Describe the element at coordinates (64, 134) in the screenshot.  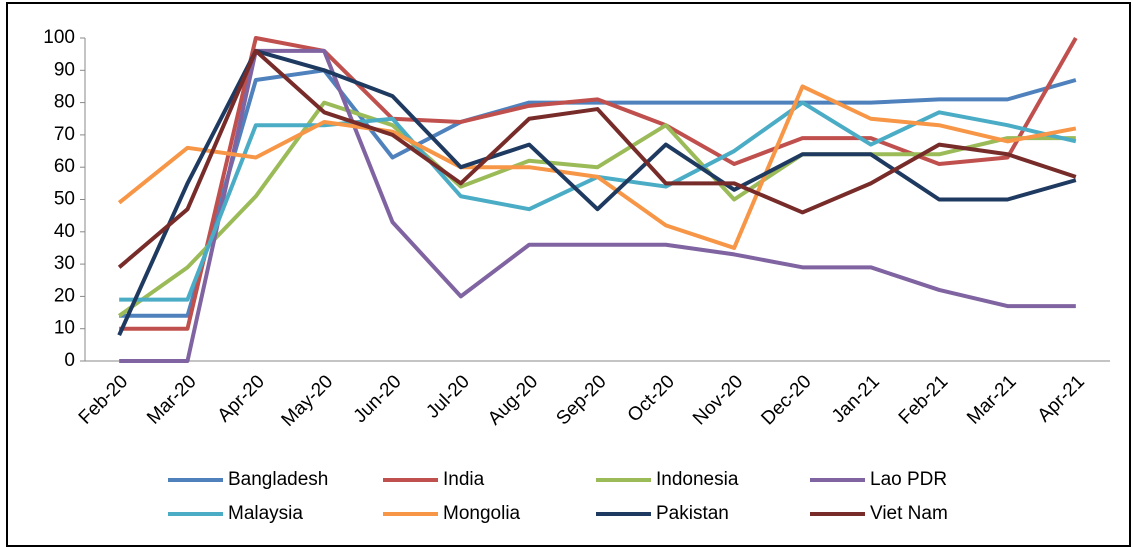
I see `y-tick-label: 70` at that location.